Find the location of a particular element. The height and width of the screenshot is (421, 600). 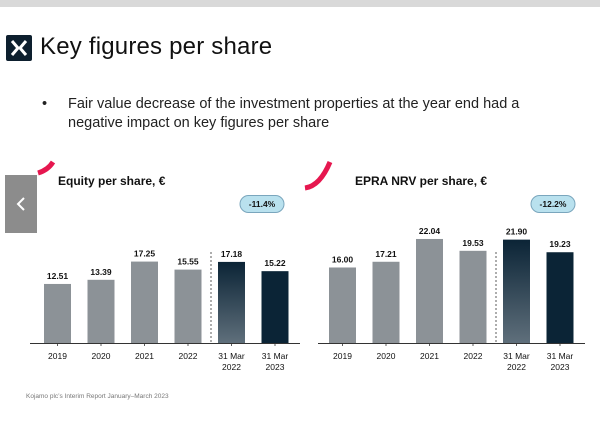

data-label: 15.55 is located at coordinates (188, 262).